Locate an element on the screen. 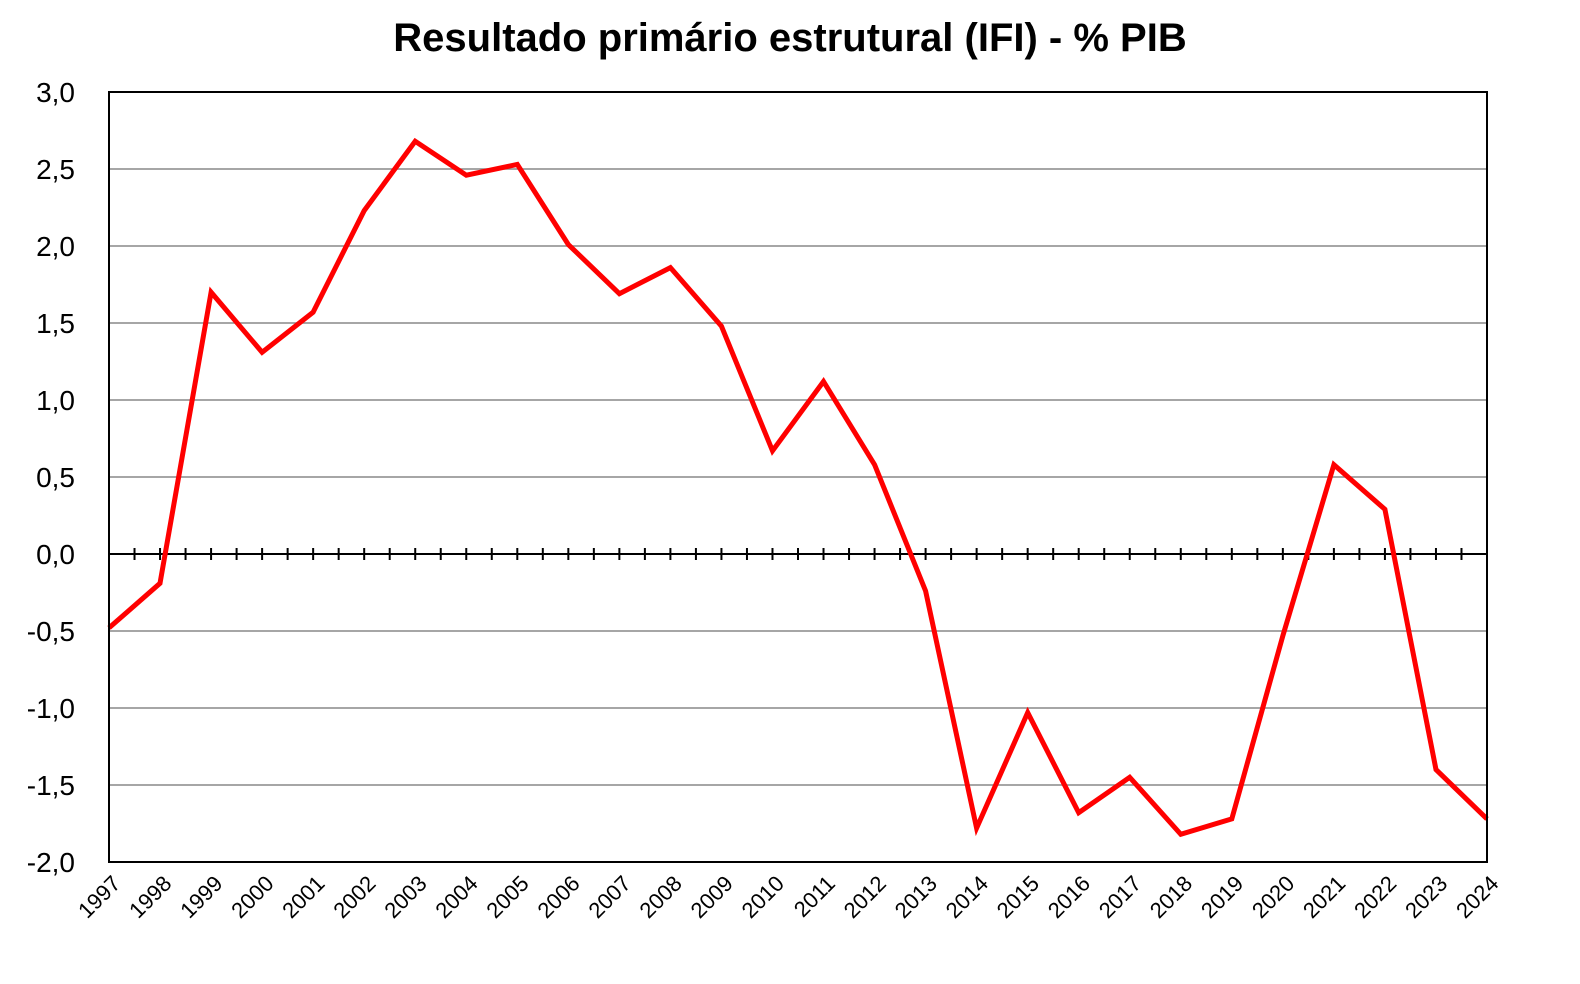 This screenshot has width=1580, height=984. x-tick-label: 2011 is located at coordinates (814, 896).